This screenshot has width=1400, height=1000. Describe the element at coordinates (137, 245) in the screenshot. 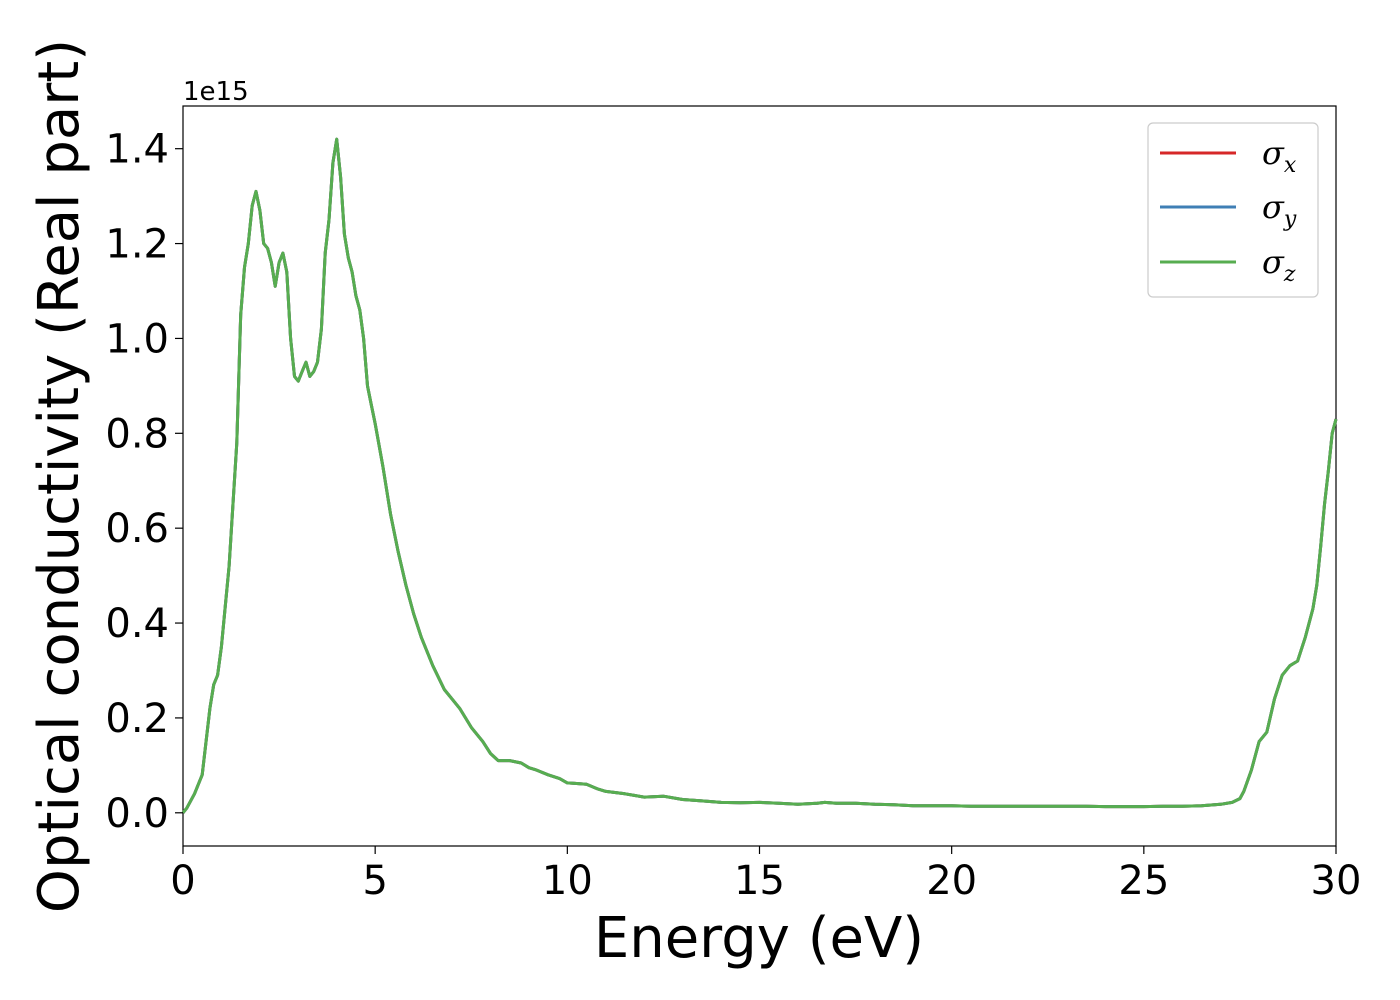

I see `y-tick-label: 1.2` at that location.